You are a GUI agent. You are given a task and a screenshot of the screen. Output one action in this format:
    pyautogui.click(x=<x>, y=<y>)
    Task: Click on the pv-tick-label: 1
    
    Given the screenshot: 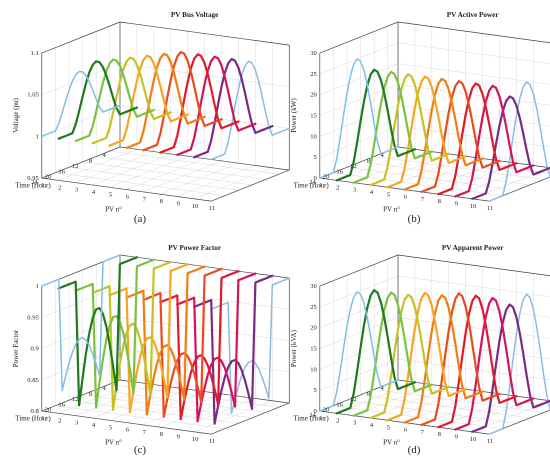 What is the action you would take?
    pyautogui.click(x=42, y=185)
    